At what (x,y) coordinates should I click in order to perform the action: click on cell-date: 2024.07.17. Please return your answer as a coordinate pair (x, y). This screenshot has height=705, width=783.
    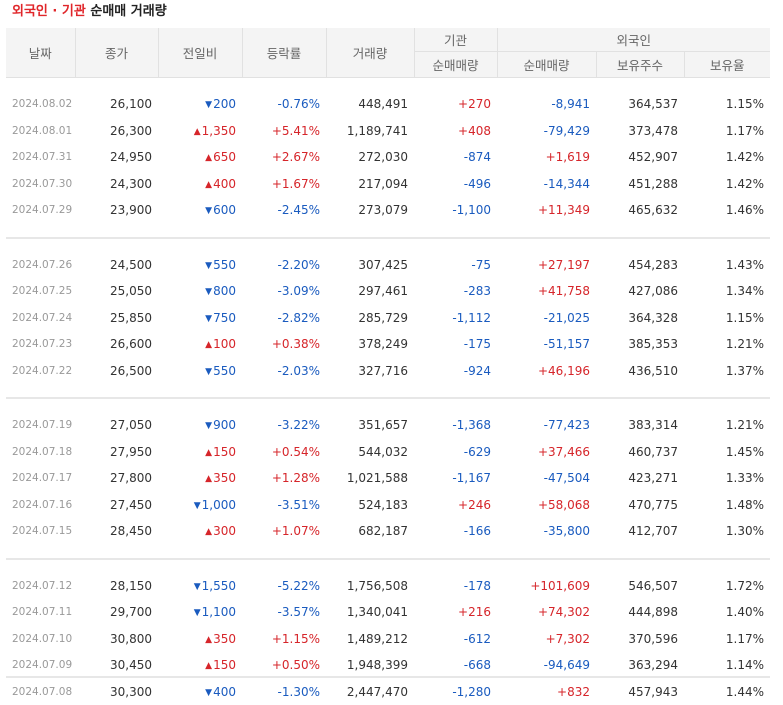
    Looking at the image, I should click on (40, 478).